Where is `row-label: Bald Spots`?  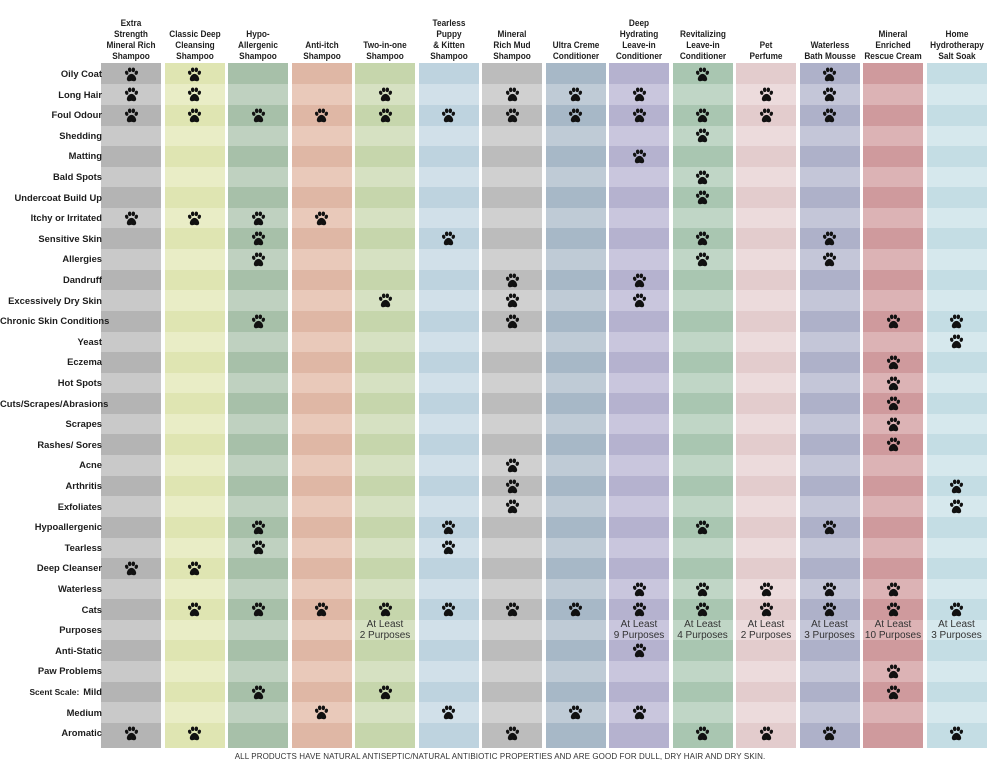 row-label: Bald Spots is located at coordinates (51, 176).